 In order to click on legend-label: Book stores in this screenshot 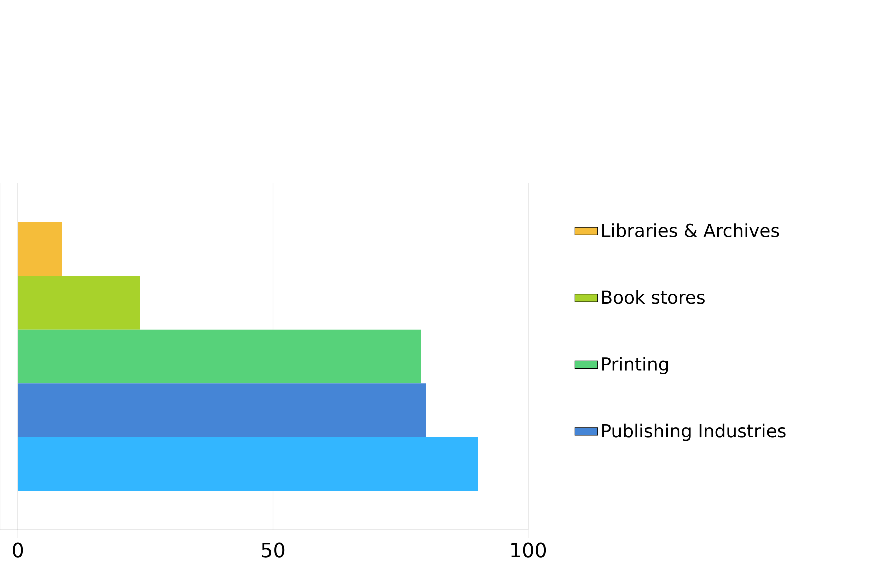, I will do `click(653, 297)`.